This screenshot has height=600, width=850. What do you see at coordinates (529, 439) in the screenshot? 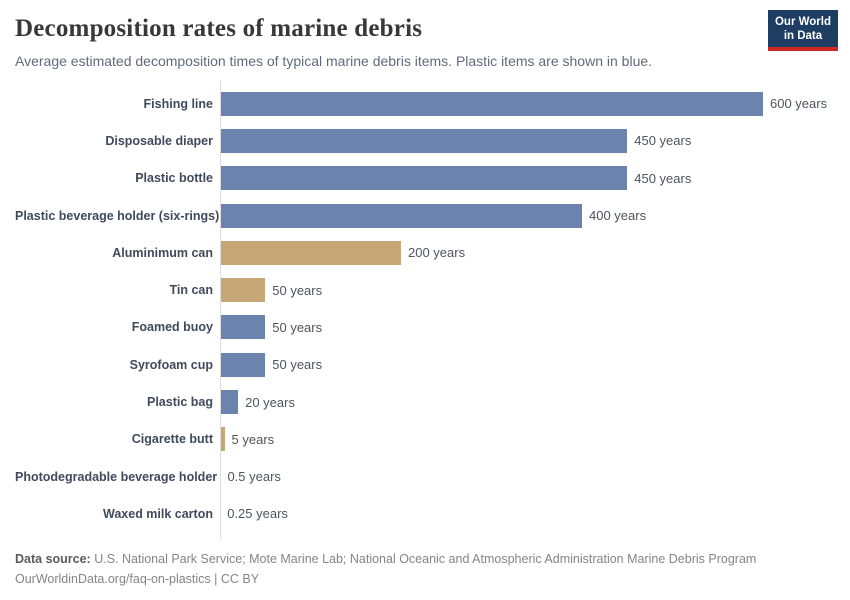
I see `bar-area: 5 years` at bounding box center [529, 439].